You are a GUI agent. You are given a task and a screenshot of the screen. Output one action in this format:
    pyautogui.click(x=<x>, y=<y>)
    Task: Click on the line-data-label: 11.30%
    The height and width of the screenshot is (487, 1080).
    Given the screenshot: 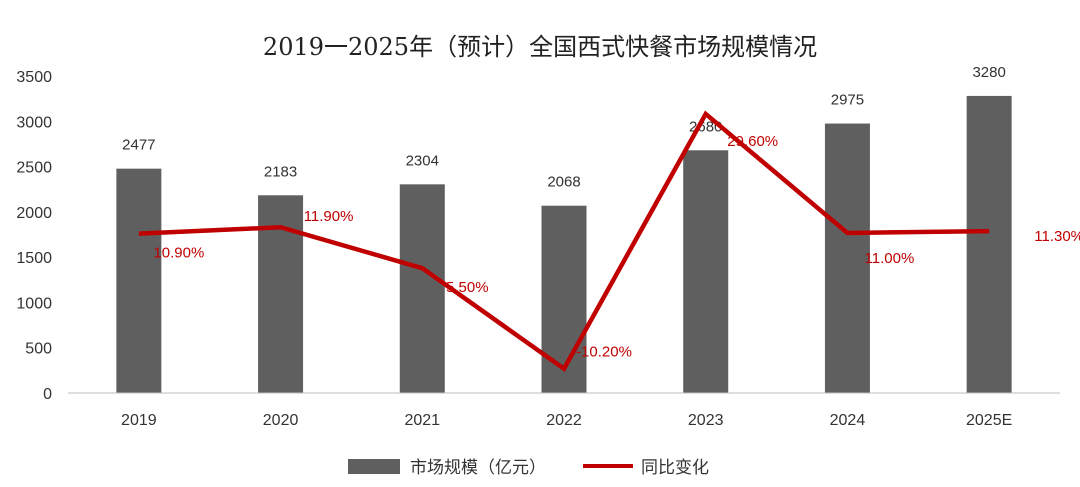 What is the action you would take?
    pyautogui.click(x=1057, y=236)
    